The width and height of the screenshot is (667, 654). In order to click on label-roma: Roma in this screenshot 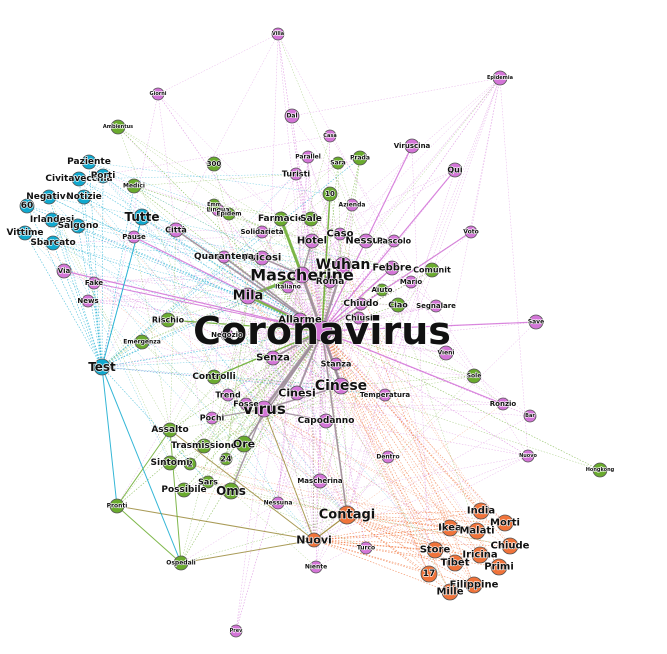, I will do `click(330, 282)`.